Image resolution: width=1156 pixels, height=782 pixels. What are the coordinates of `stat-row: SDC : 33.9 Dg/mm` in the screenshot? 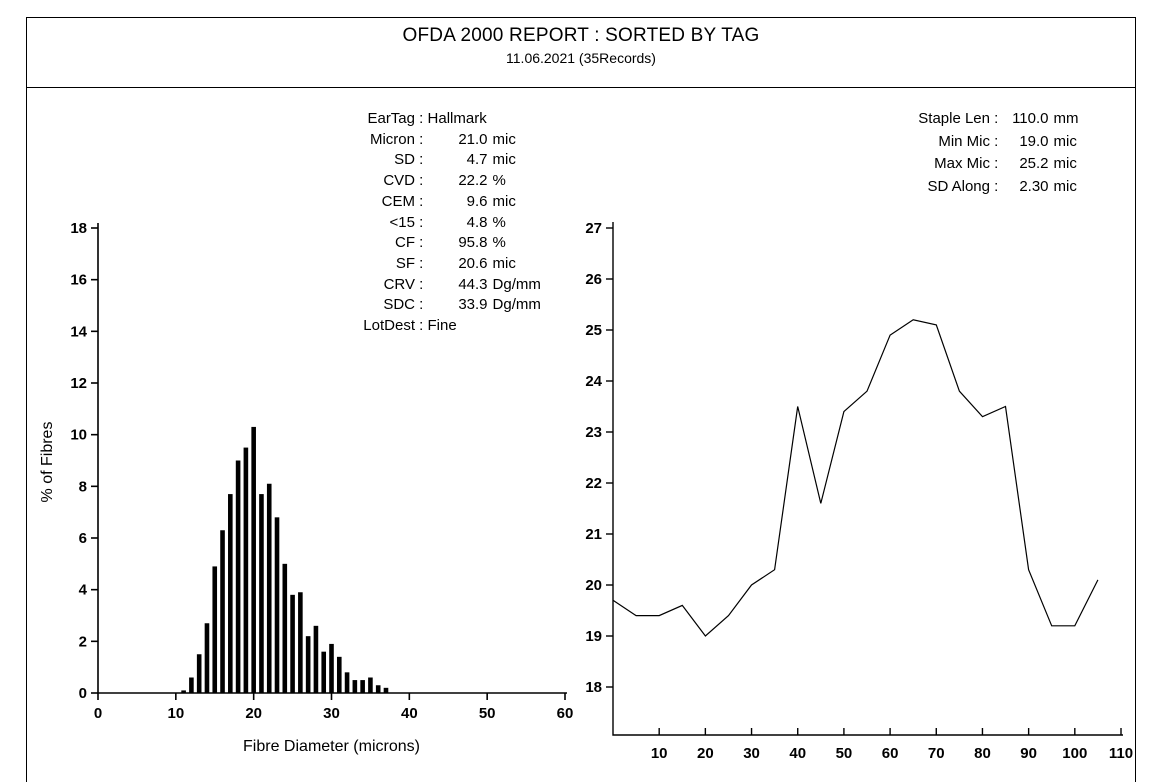 It's located at (434, 305).